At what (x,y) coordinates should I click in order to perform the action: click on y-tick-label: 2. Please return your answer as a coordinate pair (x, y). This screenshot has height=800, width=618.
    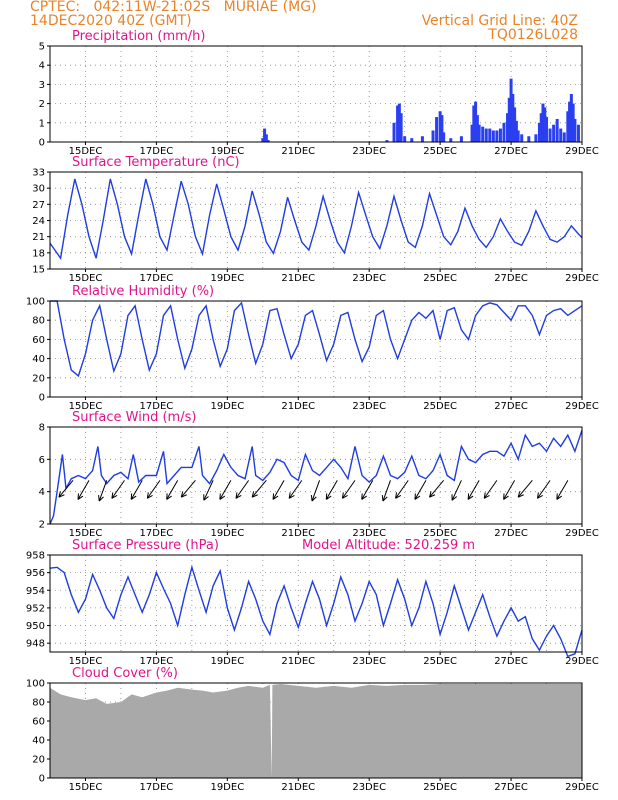
    Looking at the image, I should click on (42, 104).